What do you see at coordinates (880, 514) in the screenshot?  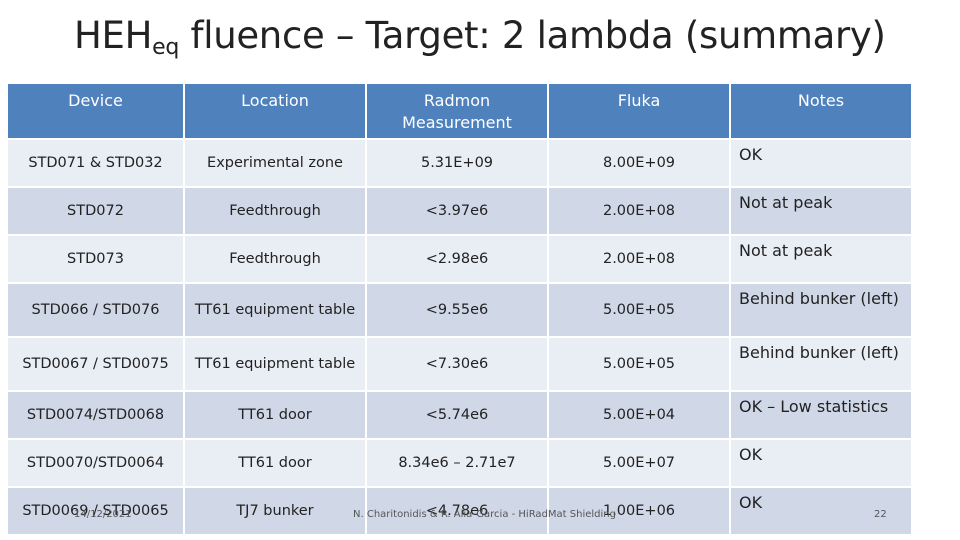 I see `page-number: 22` at bounding box center [880, 514].